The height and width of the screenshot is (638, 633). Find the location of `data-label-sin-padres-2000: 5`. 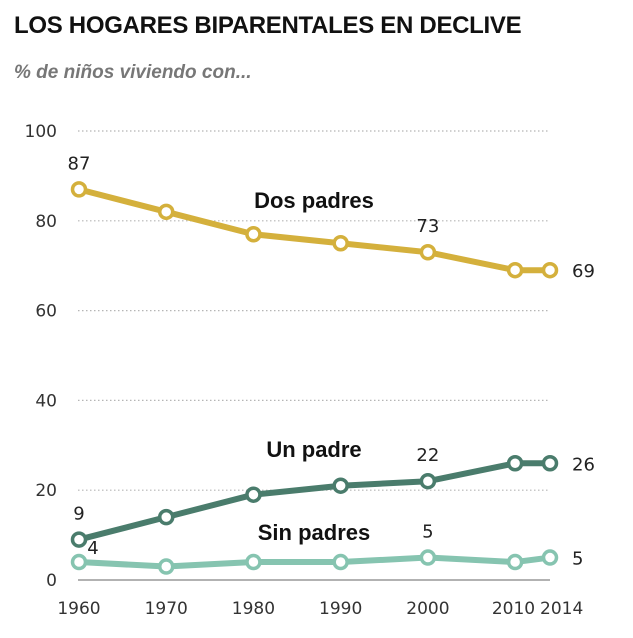

data-label-sin-padres-2000: 5 is located at coordinates (427, 532).